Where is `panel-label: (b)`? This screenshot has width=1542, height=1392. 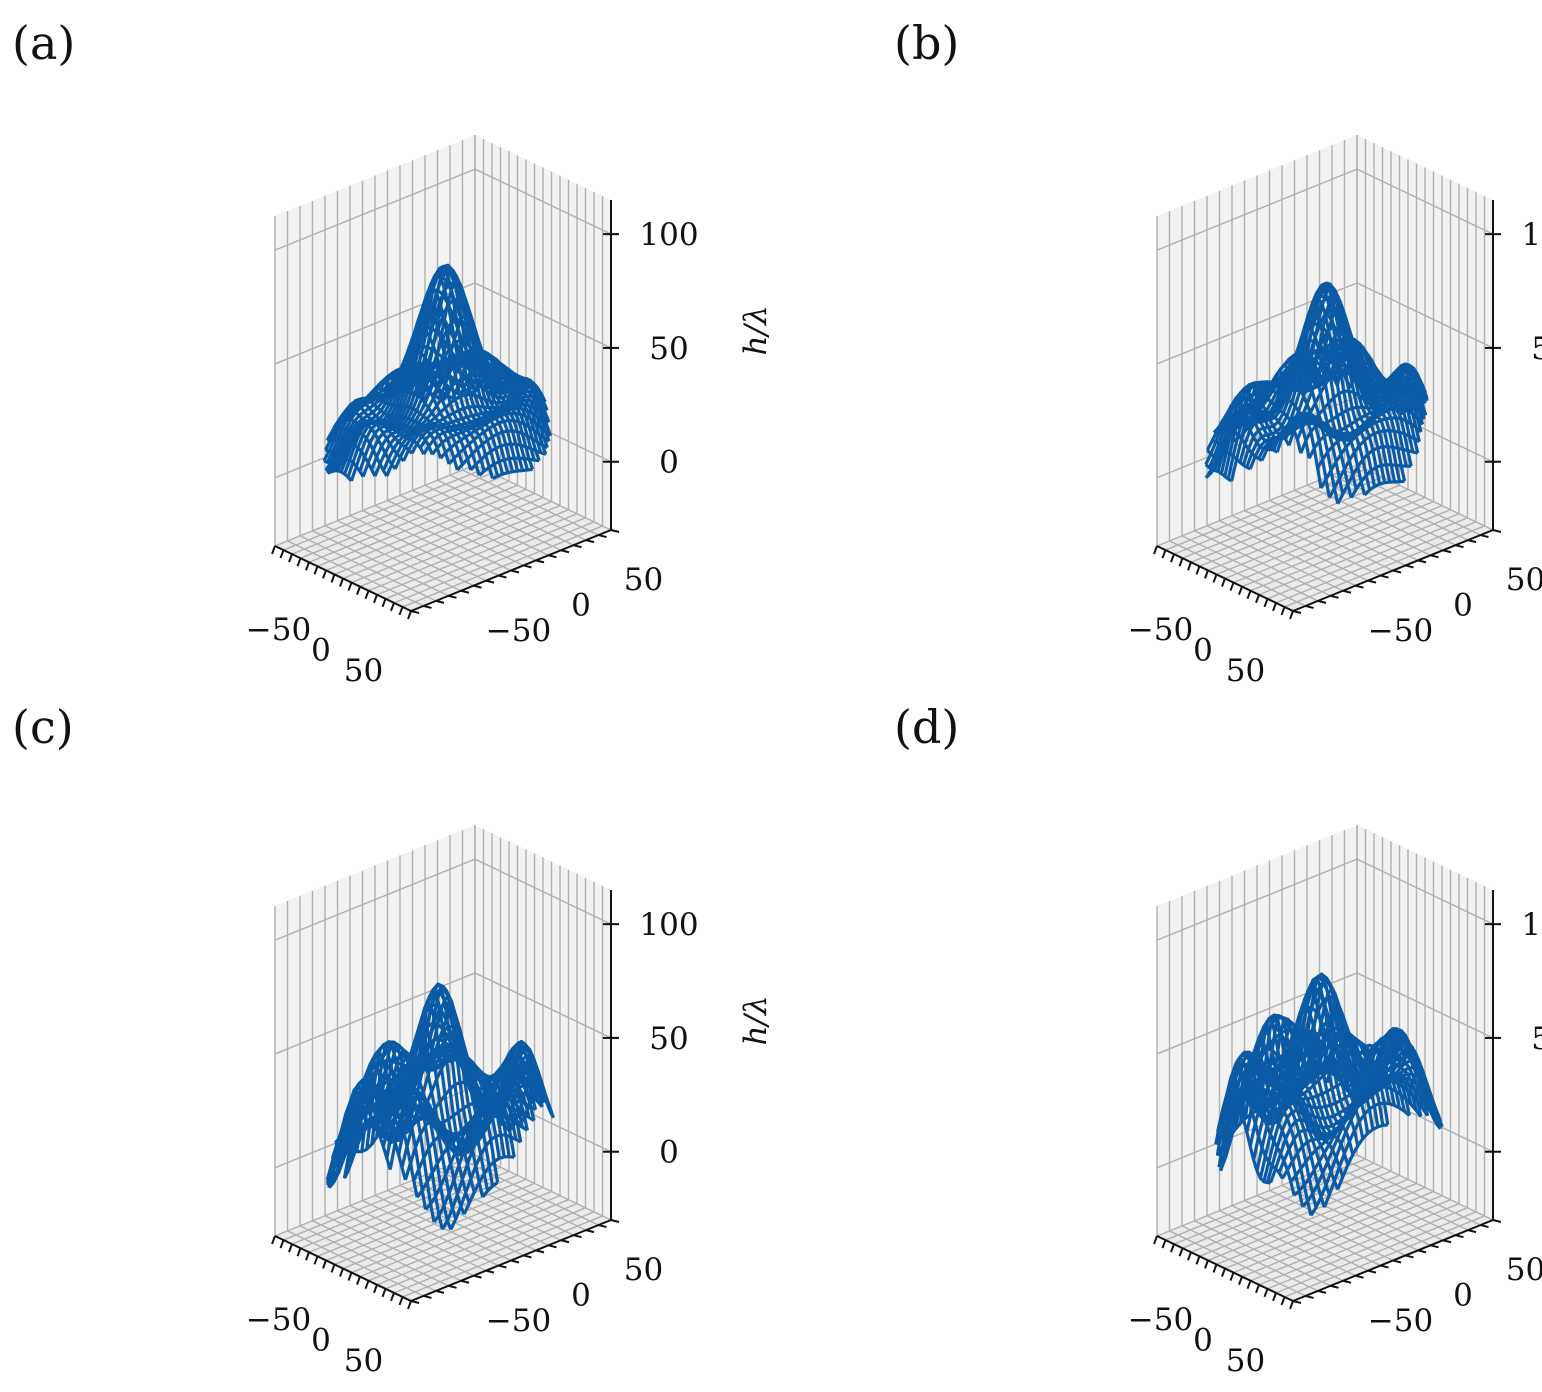 panel-label: (b) is located at coordinates (927, 43).